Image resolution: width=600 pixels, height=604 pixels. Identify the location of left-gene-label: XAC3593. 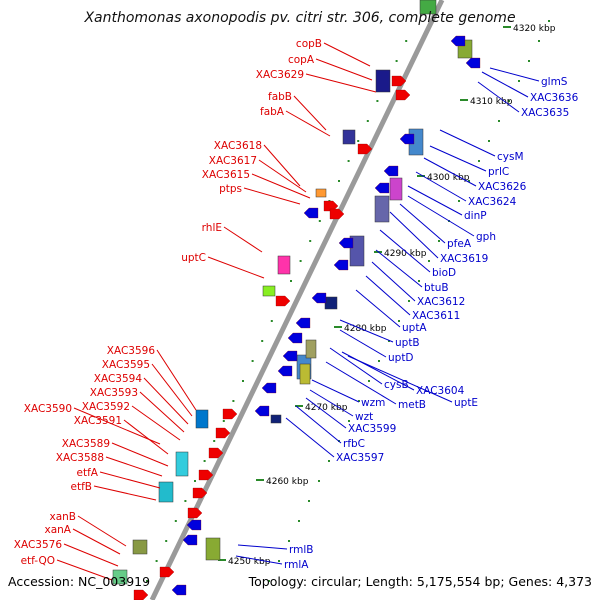
(114, 393).